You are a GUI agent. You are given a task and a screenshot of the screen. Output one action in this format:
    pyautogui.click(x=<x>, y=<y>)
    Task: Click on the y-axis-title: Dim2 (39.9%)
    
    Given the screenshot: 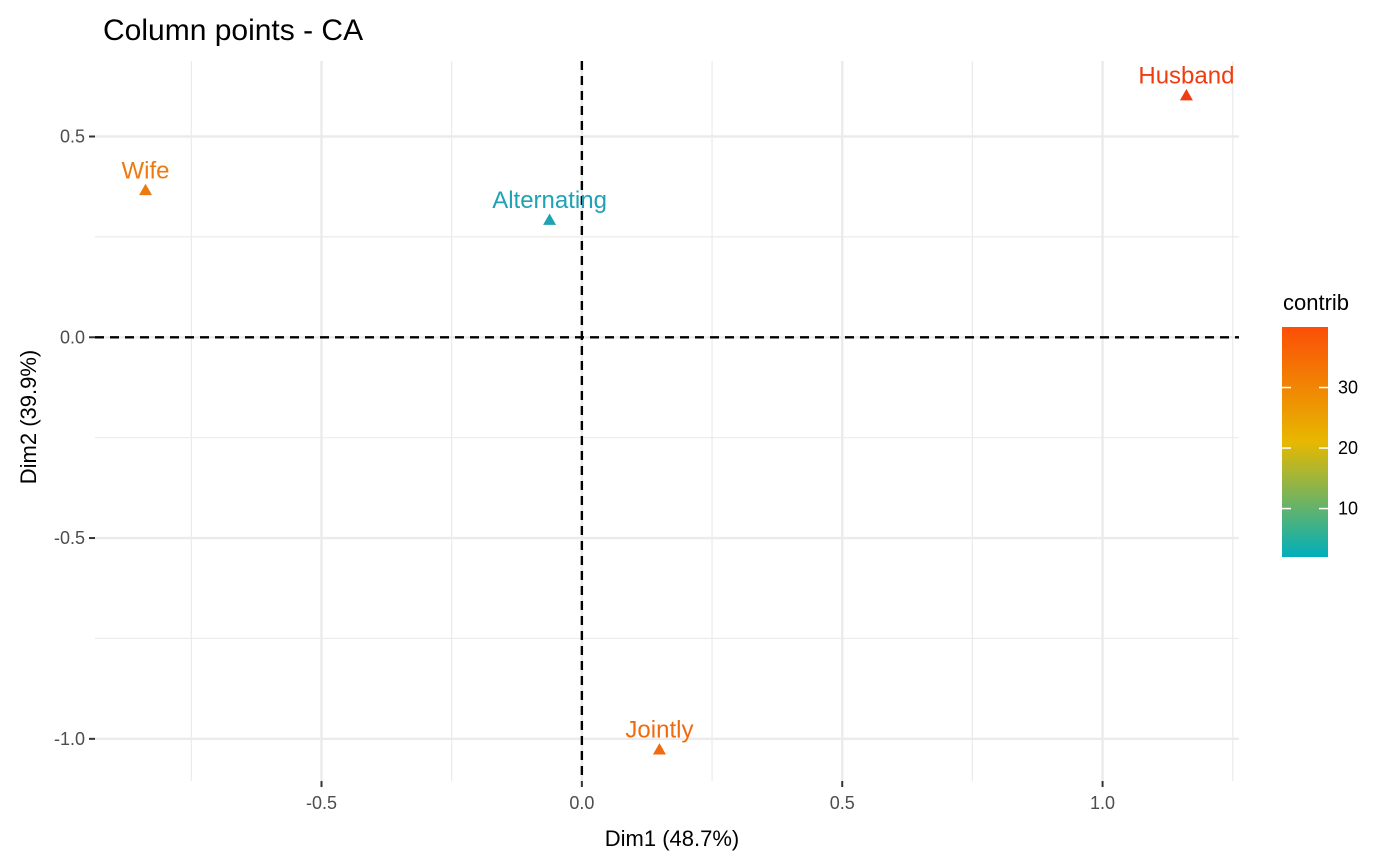 What is the action you would take?
    pyautogui.click(x=28, y=417)
    